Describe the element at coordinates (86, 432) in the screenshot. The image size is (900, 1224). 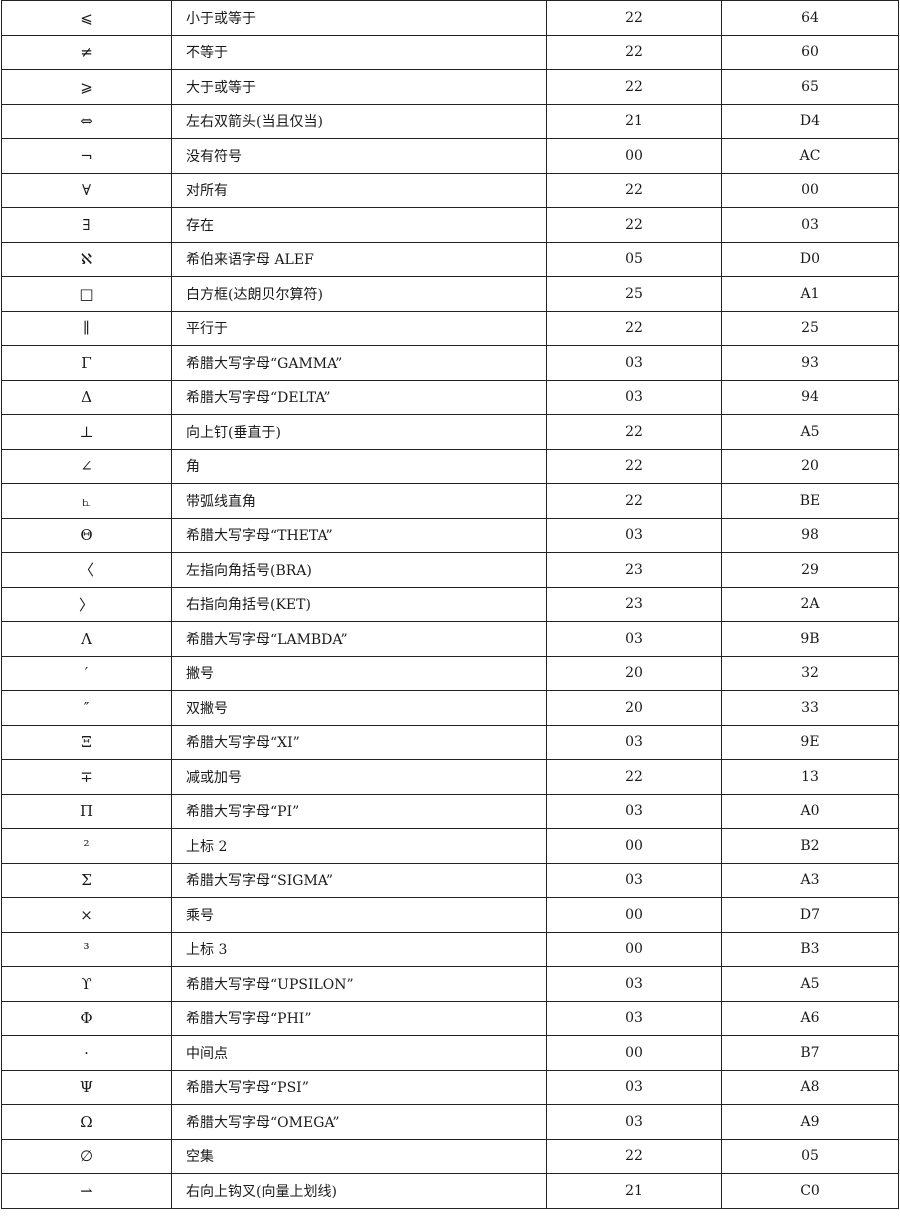
I see `symbol-cell: ⊥` at that location.